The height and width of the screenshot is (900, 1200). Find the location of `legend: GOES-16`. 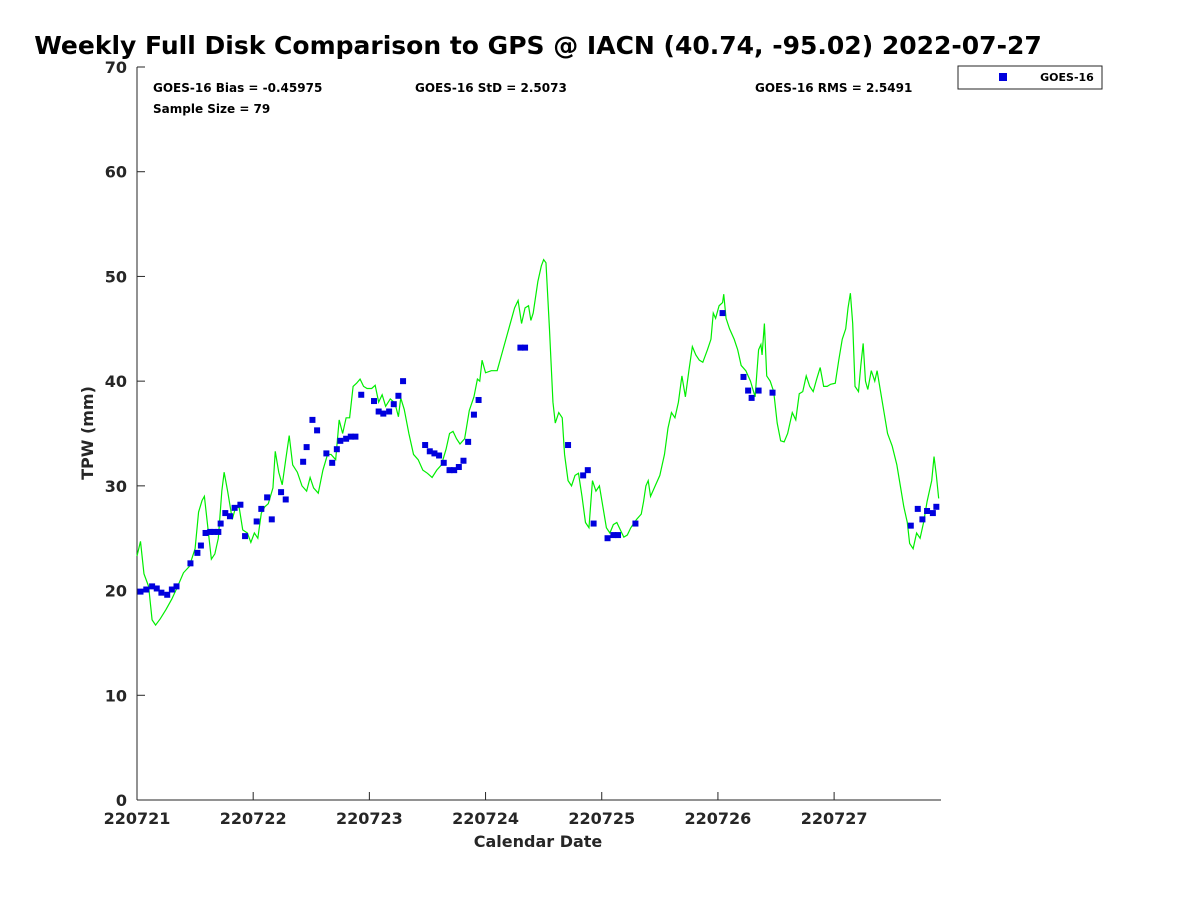

legend: GOES-16 is located at coordinates (1030, 77).